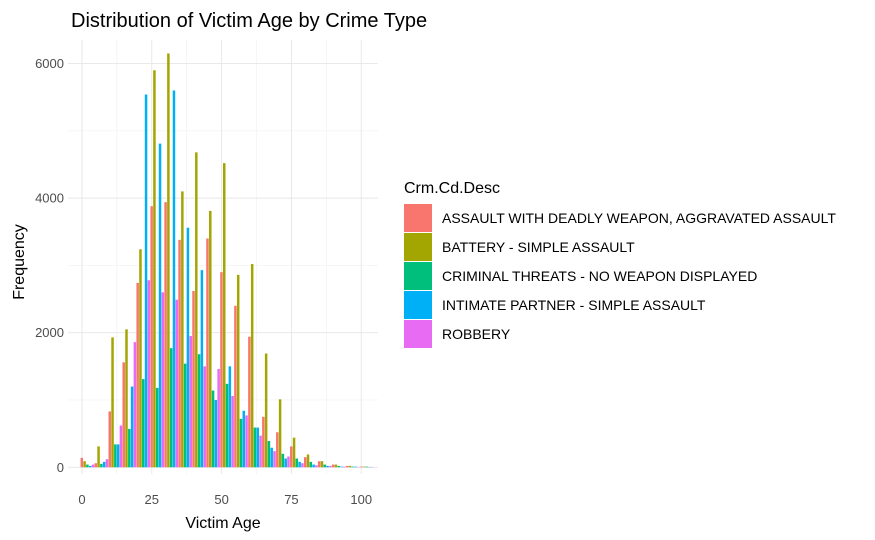  Describe the element at coordinates (452, 188) in the screenshot. I see `legend-title: Crm.Cd.Desc` at that location.